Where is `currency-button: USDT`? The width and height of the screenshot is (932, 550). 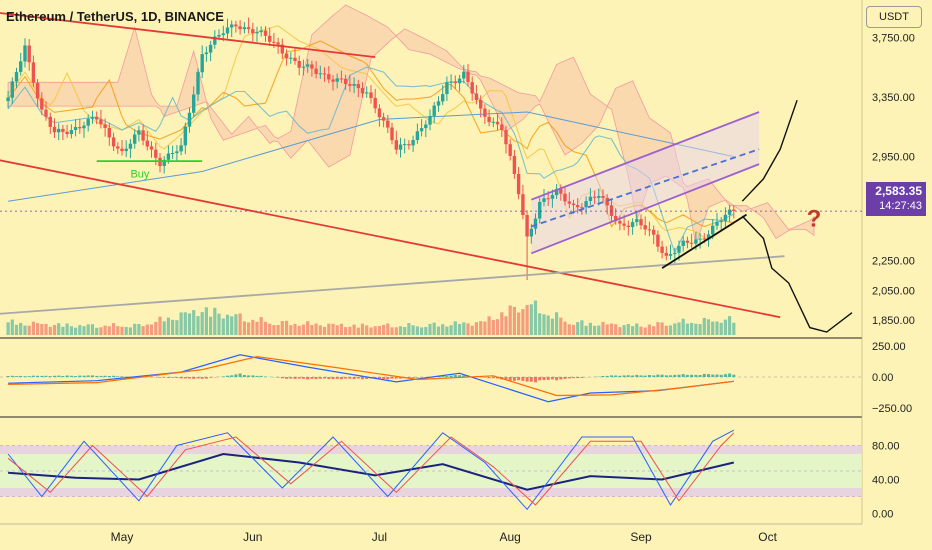
currency-button: USDT is located at coordinates (894, 17).